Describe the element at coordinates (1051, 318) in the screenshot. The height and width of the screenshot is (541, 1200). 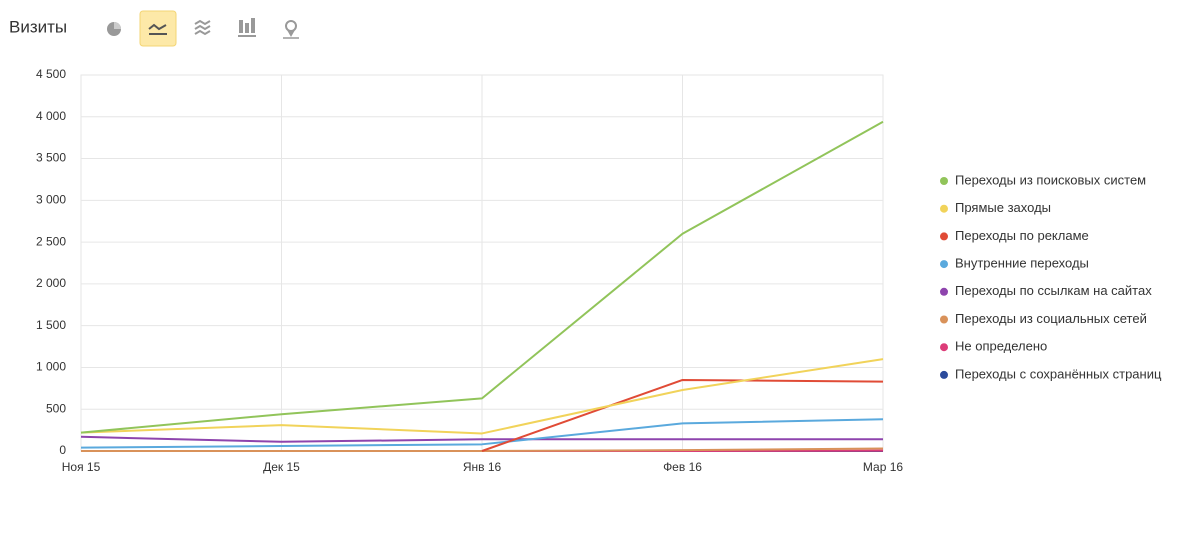
I see `legend-label: Переходы из социальных сетей` at that location.